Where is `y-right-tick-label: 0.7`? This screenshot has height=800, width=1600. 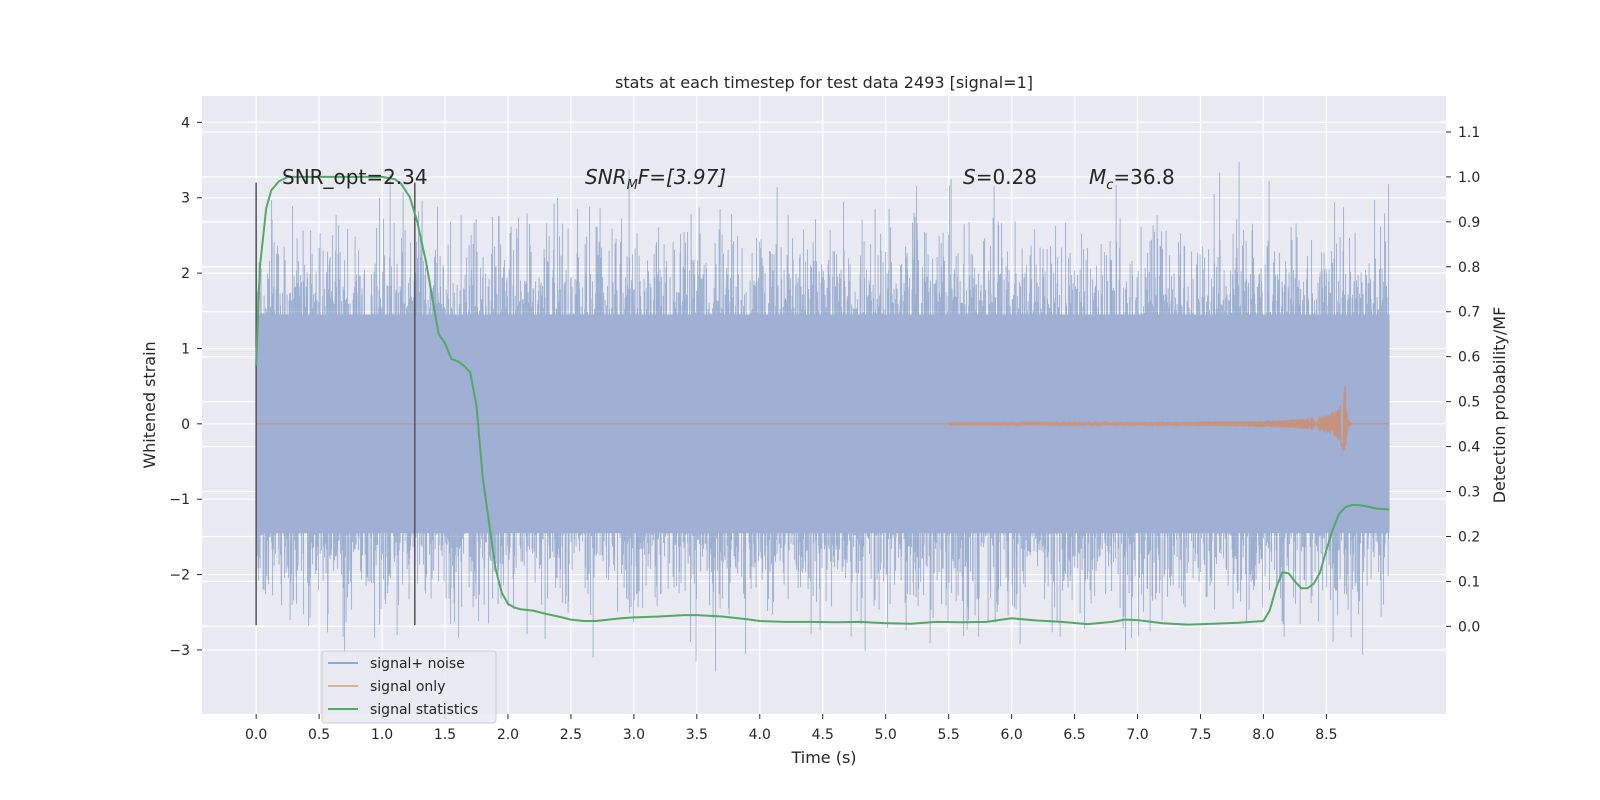 y-right-tick-label: 0.7 is located at coordinates (1469, 313).